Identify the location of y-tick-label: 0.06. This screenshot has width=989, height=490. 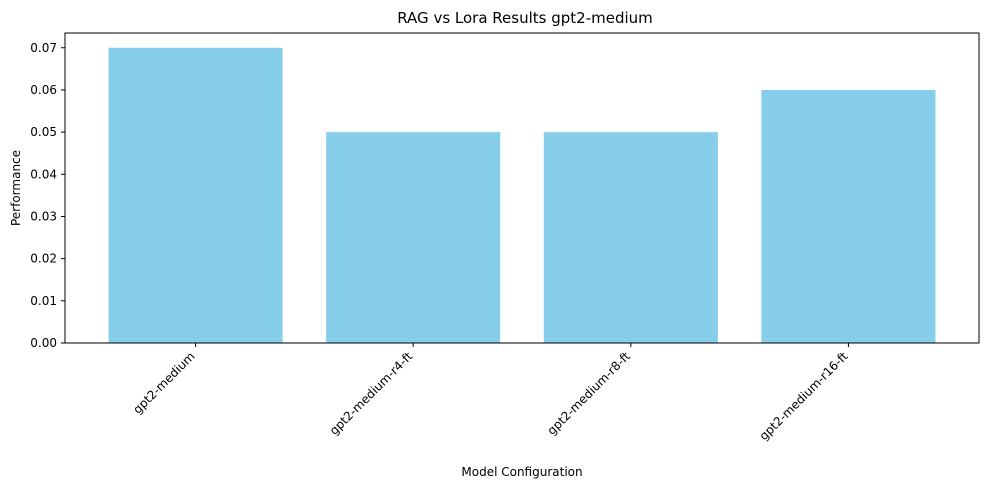
(43, 90).